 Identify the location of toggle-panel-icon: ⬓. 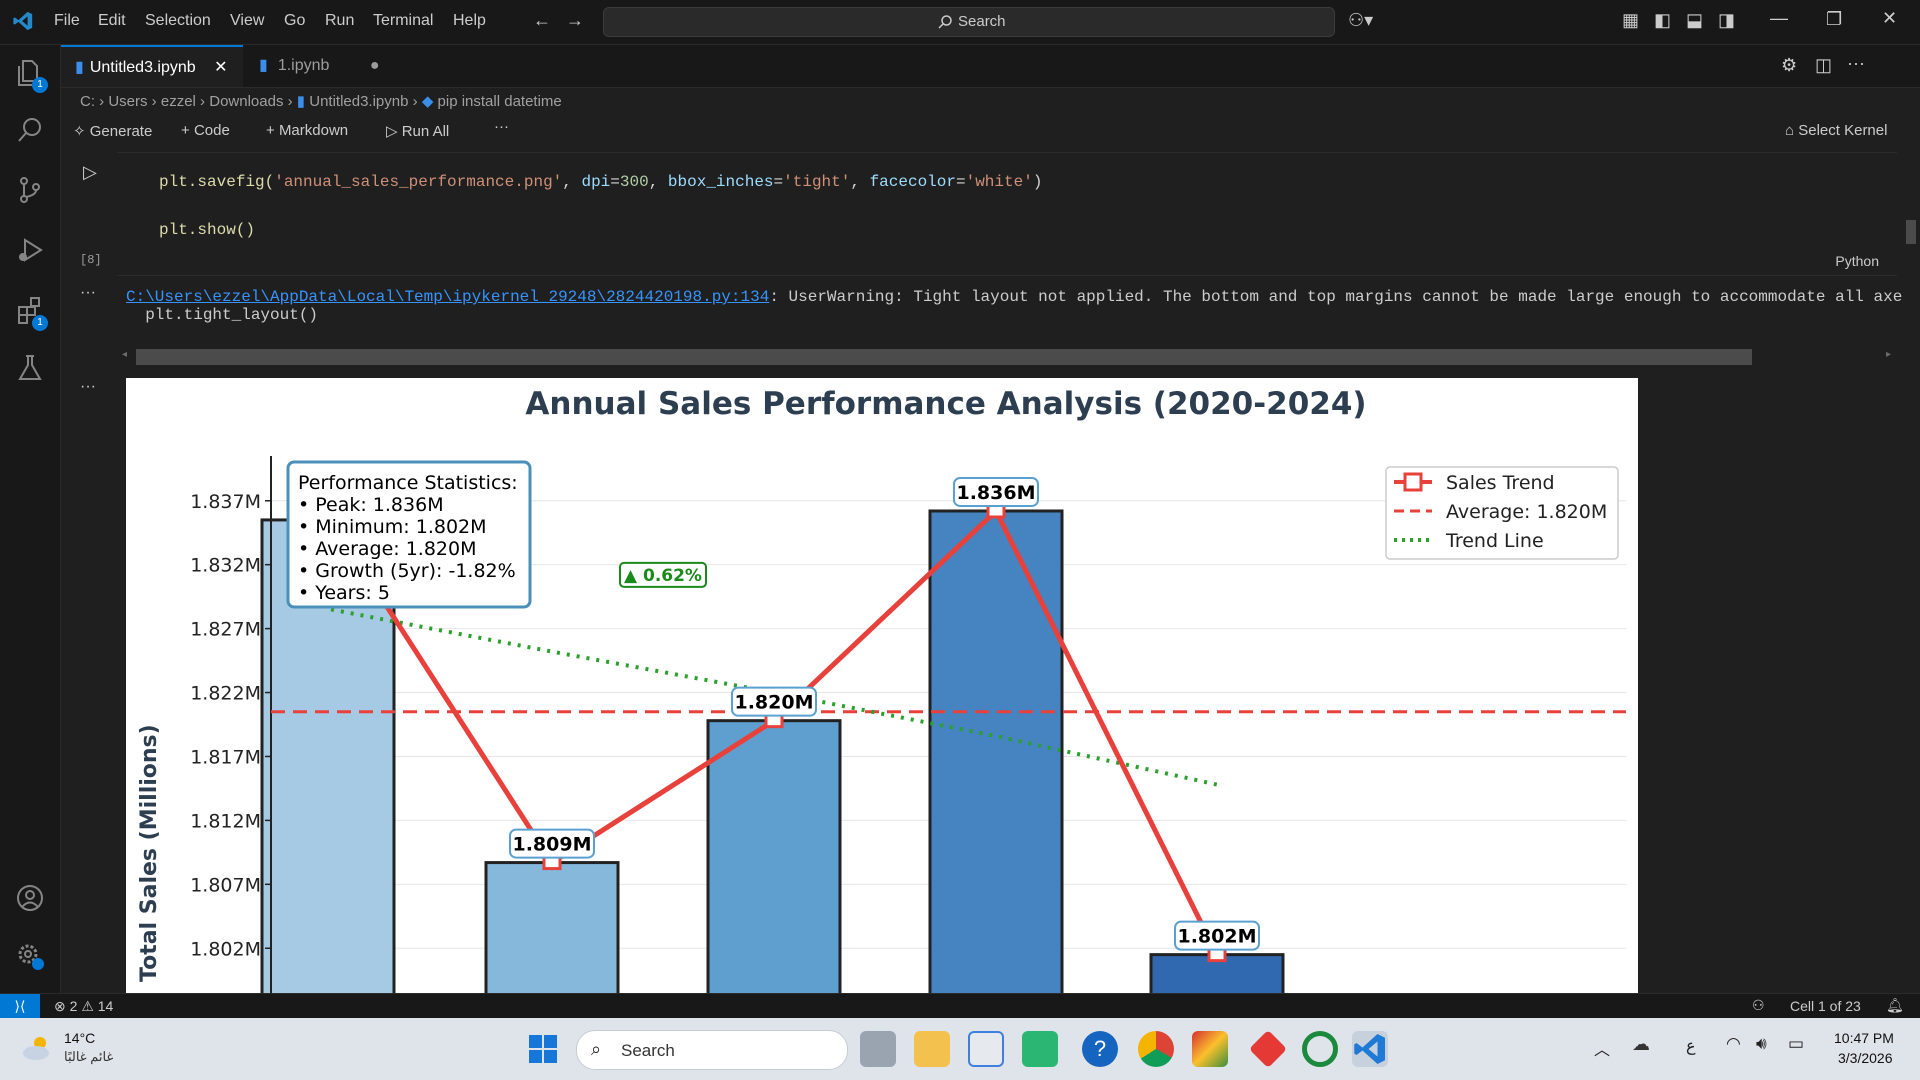
(1695, 20).